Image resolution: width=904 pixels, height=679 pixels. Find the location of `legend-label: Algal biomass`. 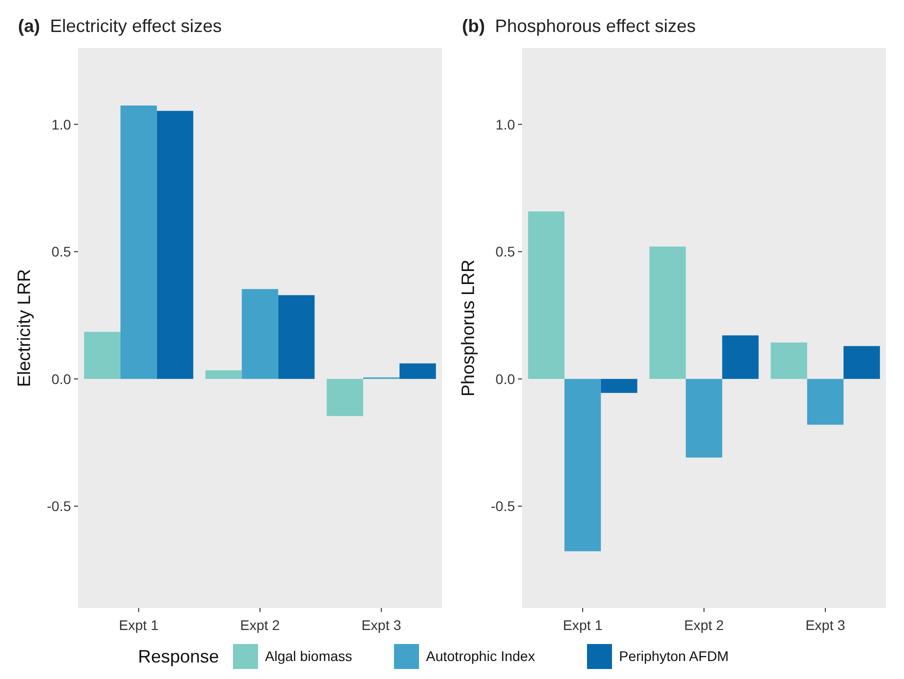

legend-label: Algal biomass is located at coordinates (308, 656).